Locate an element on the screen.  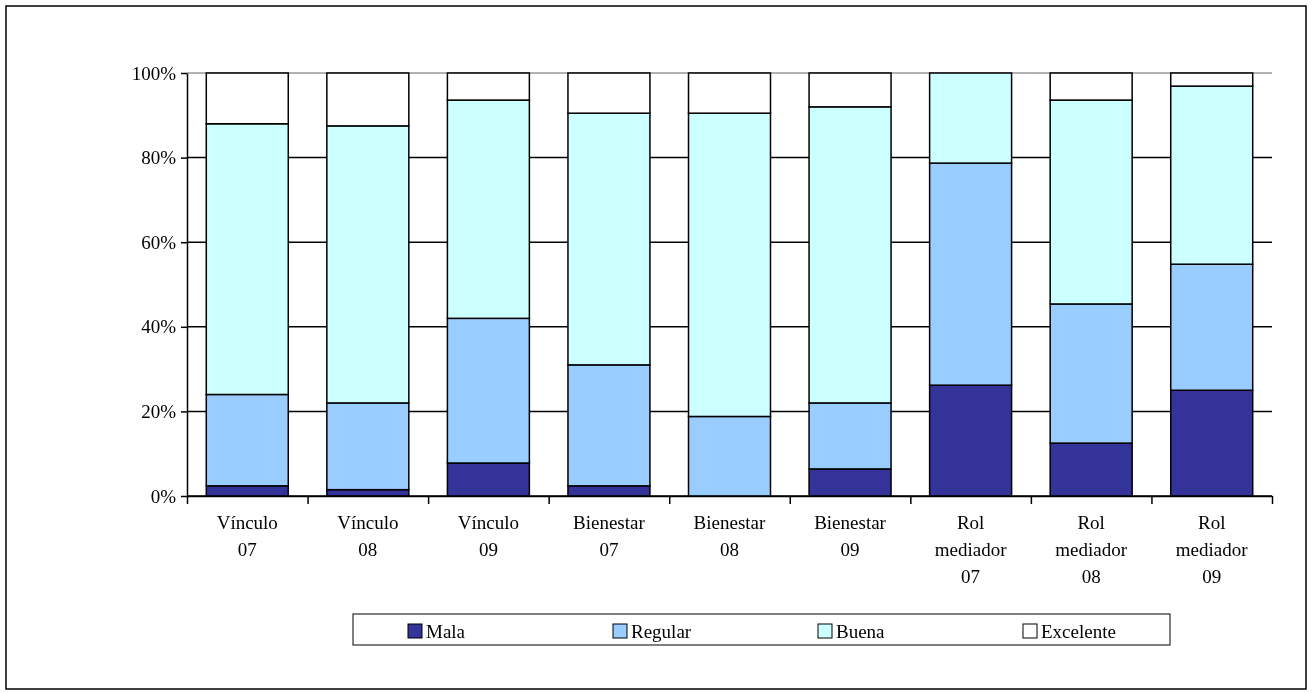
x-tick-label: Bienestar 09 is located at coordinates (850, 536).